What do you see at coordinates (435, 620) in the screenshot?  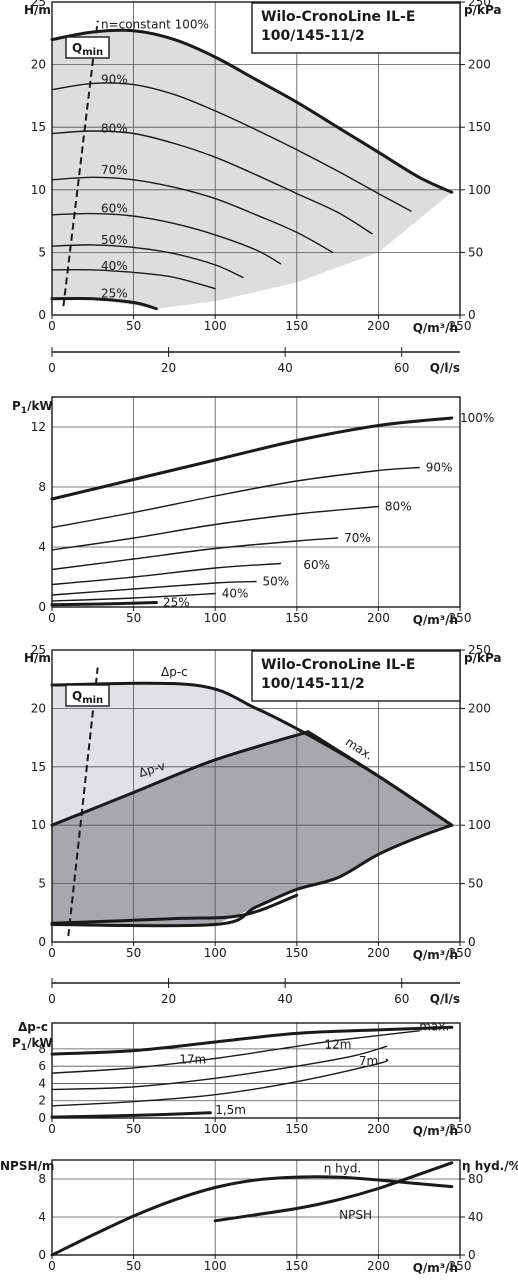 I see `power-x-axis-title: Q/m³/h` at bounding box center [435, 620].